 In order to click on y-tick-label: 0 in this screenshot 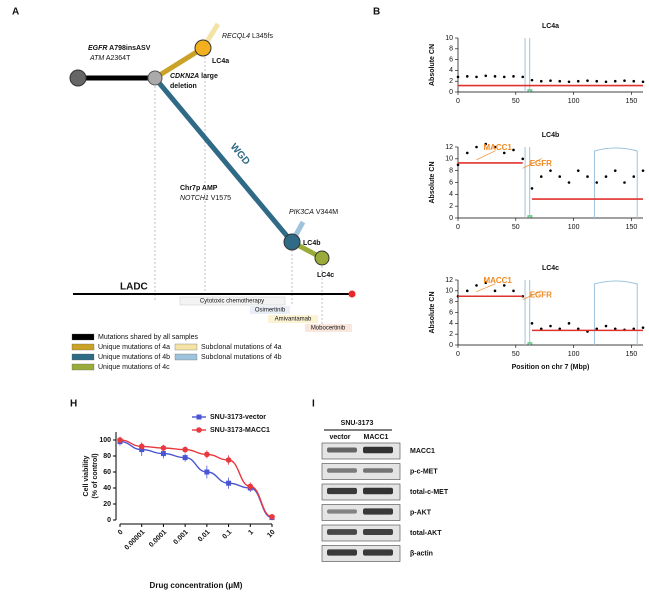, I will do `click(109, 520)`.